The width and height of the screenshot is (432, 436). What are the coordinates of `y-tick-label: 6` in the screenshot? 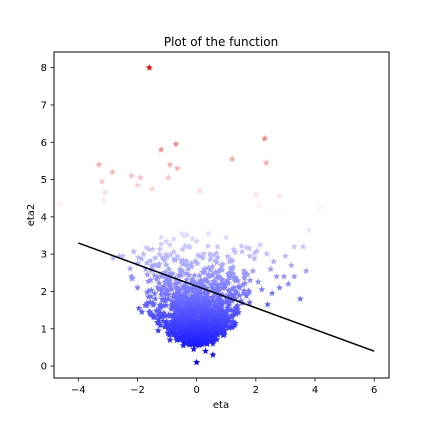 It's located at (44, 143).